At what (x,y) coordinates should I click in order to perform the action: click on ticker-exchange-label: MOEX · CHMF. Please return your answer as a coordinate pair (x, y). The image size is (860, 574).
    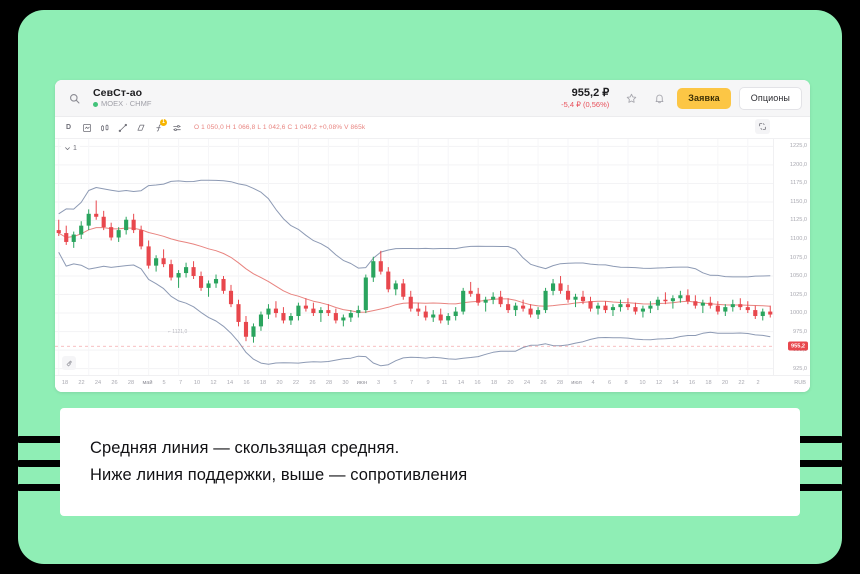
    Looking at the image, I should click on (126, 103).